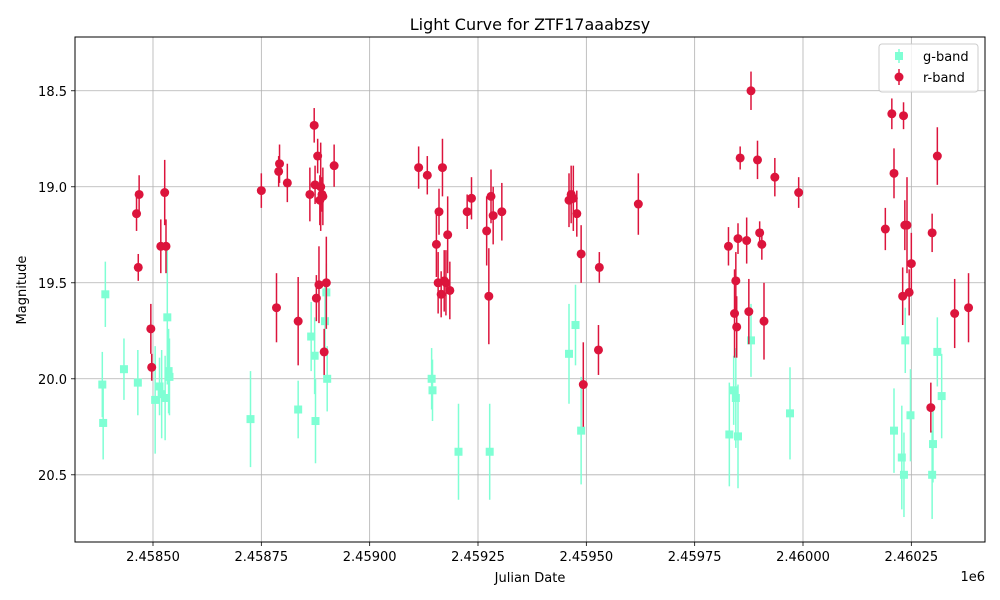 This screenshot has width=1000, height=600. Describe the element at coordinates (944, 78) in the screenshot. I see `legend-r-band-label: r-band` at that location.